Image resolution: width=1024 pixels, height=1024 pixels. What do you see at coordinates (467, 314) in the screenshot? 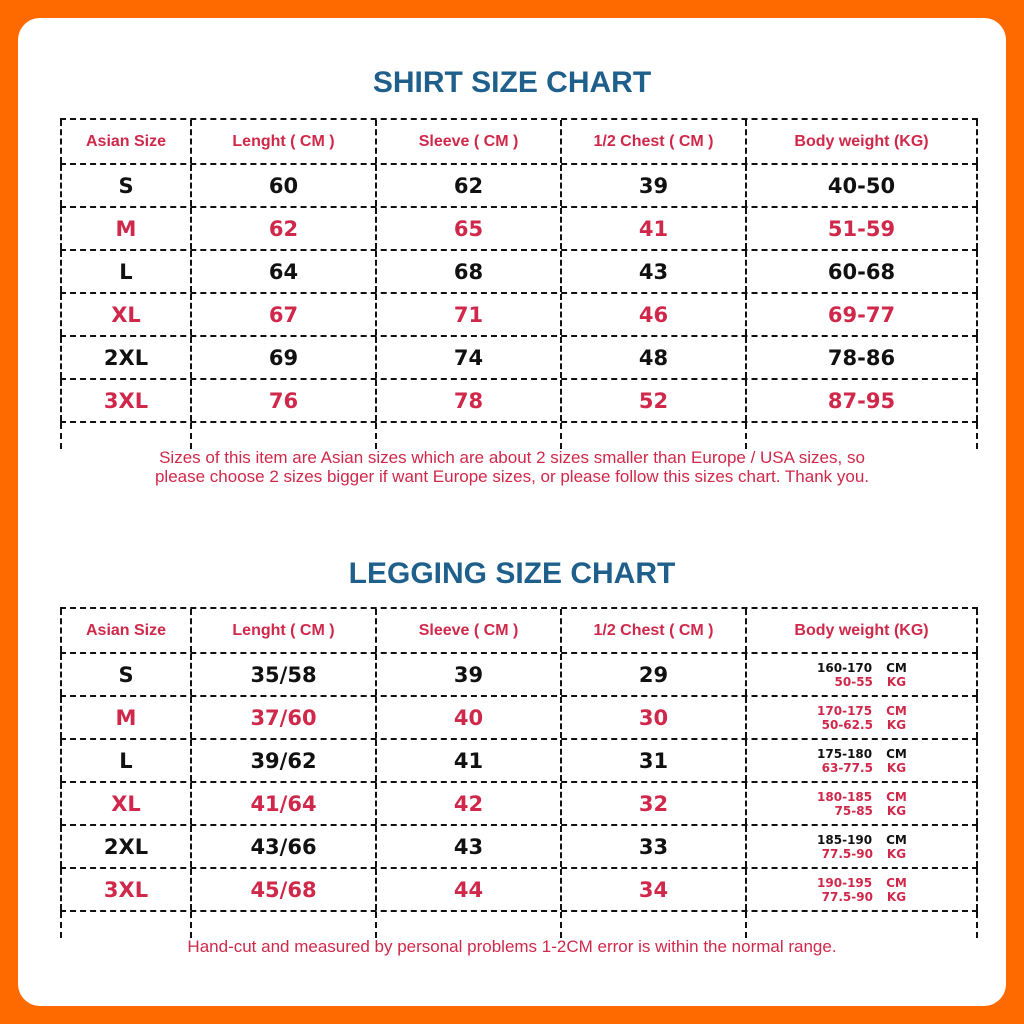
I see `table-cell: 71` at bounding box center [467, 314].